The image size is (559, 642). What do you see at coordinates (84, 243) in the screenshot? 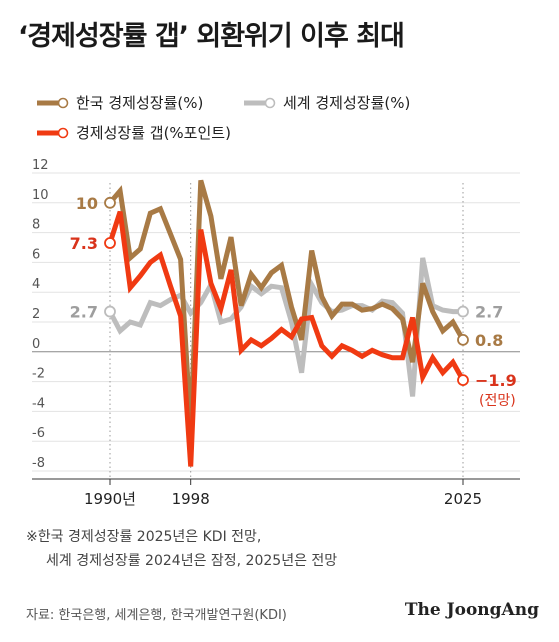
I see `value-label-gap-left: 7.3` at bounding box center [84, 243].